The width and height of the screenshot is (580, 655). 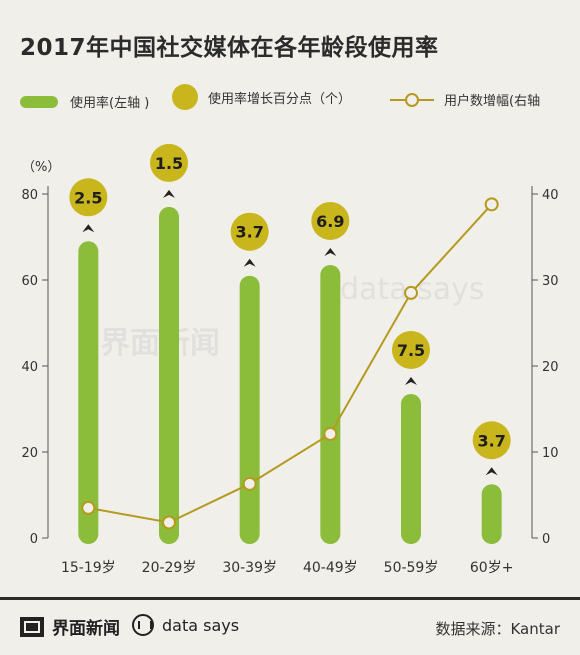 What do you see at coordinates (185, 97) in the screenshot?
I see `legend-dot-swatch` at bounding box center [185, 97].